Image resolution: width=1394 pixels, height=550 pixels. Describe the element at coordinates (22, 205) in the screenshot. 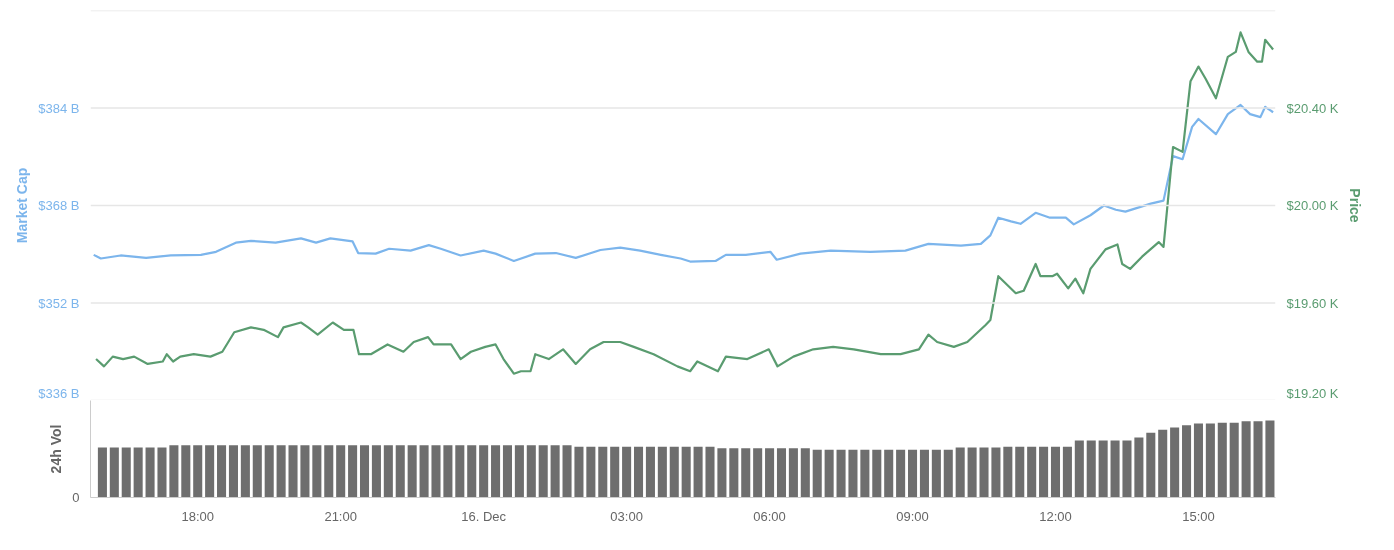

I see `y-axis-title: Market Cap` at that location.